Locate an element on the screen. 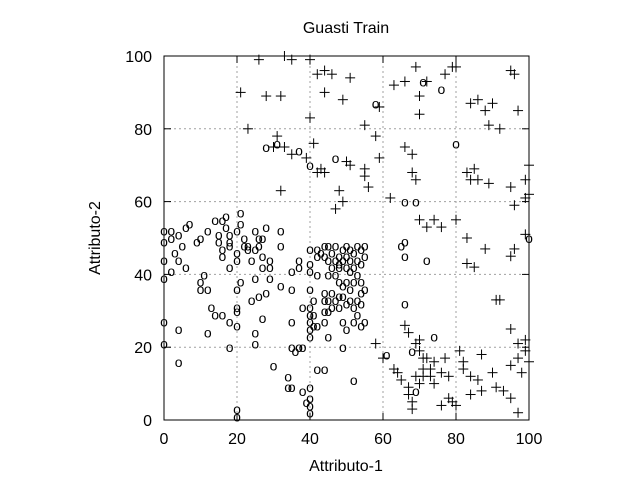 The height and width of the screenshot is (480, 640). x-tick-label: 60 is located at coordinates (383, 439).